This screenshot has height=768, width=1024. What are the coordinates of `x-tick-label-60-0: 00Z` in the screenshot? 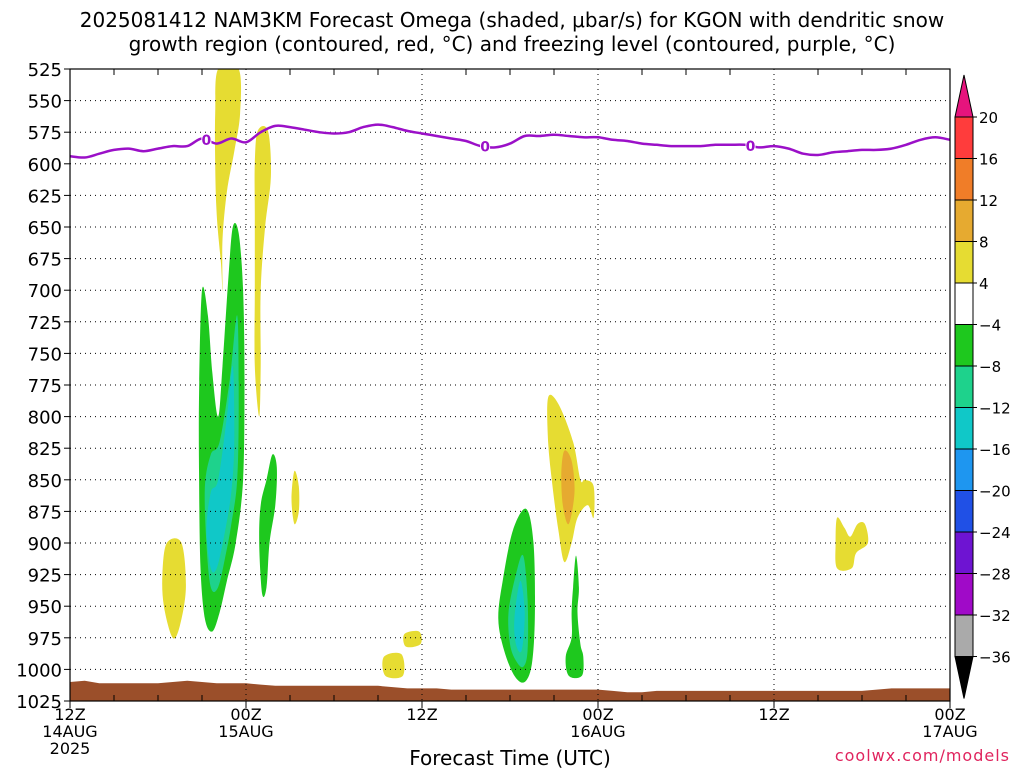 It's located at (949, 714).